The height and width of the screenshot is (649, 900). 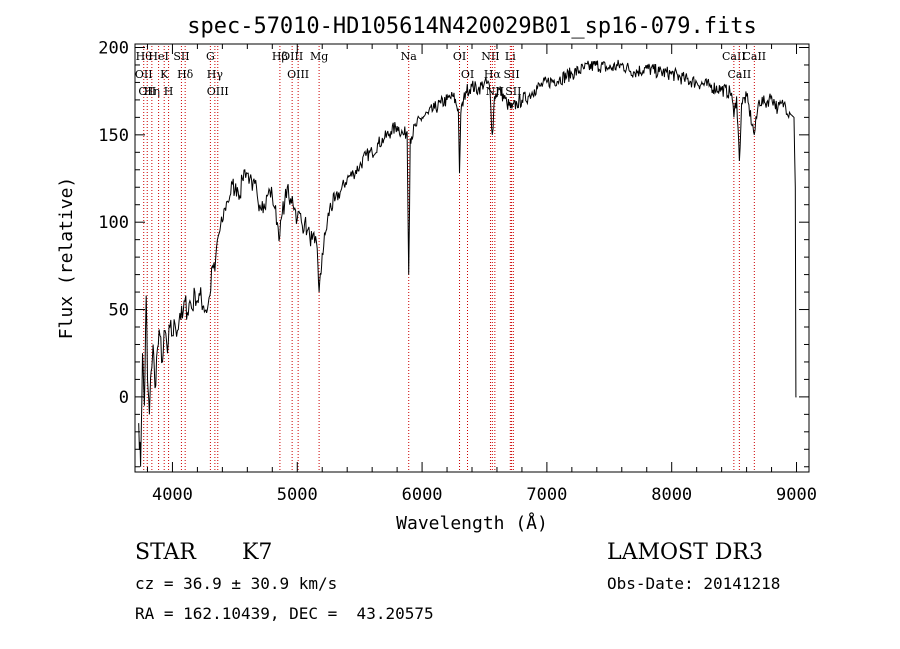 I want to click on x-tick-label: 6000, so click(x=422, y=495).